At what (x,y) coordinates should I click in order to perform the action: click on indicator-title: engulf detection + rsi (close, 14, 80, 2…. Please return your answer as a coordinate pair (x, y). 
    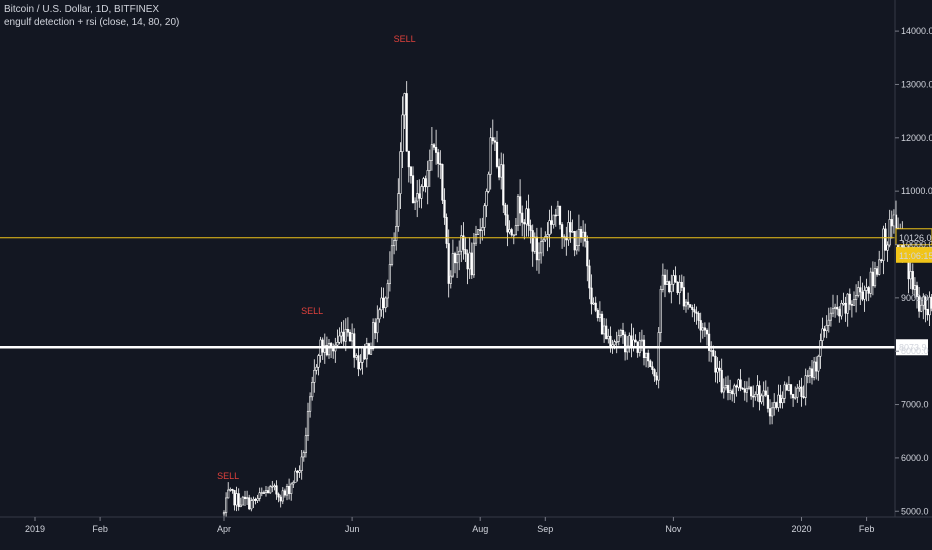
    Looking at the image, I should click on (92, 22).